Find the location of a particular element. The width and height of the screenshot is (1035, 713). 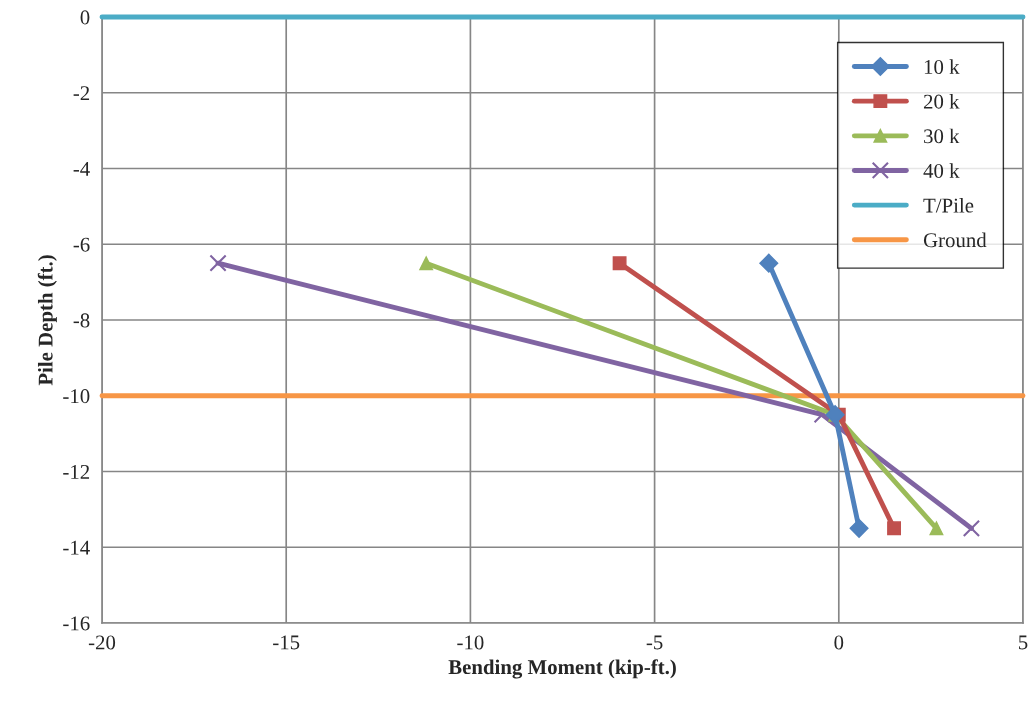

y-tick-label: -2 is located at coordinates (81, 93).